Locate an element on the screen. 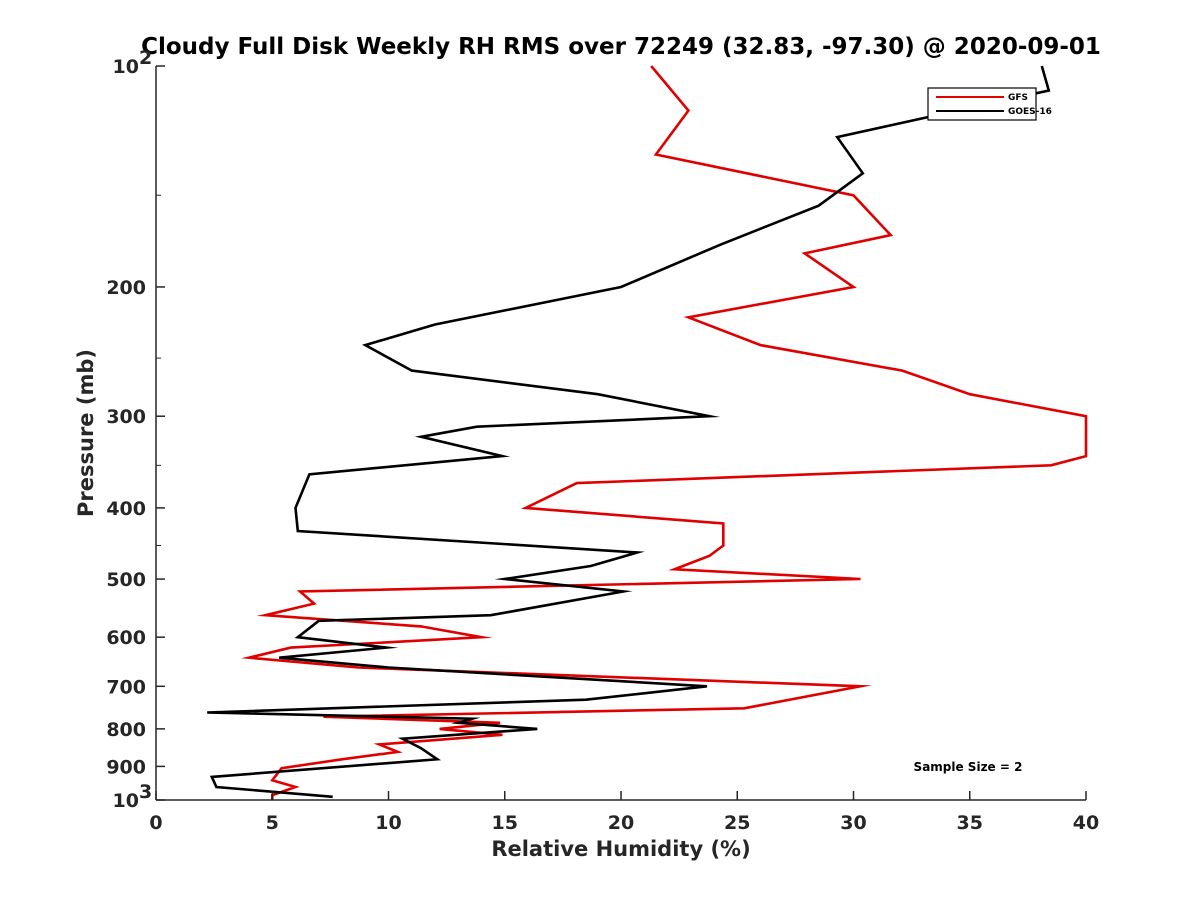 Image resolution: width=1200 pixels, height=900 pixels. y-tick-label: 800 is located at coordinates (126, 730).